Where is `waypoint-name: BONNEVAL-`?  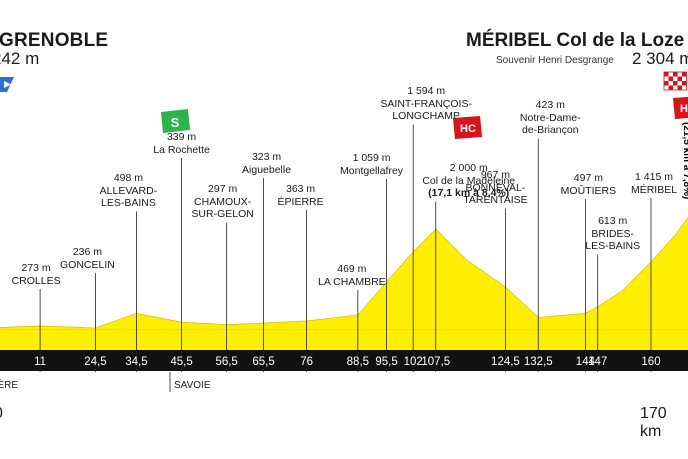 waypoint-name: BONNEVAL- is located at coordinates (495, 187).